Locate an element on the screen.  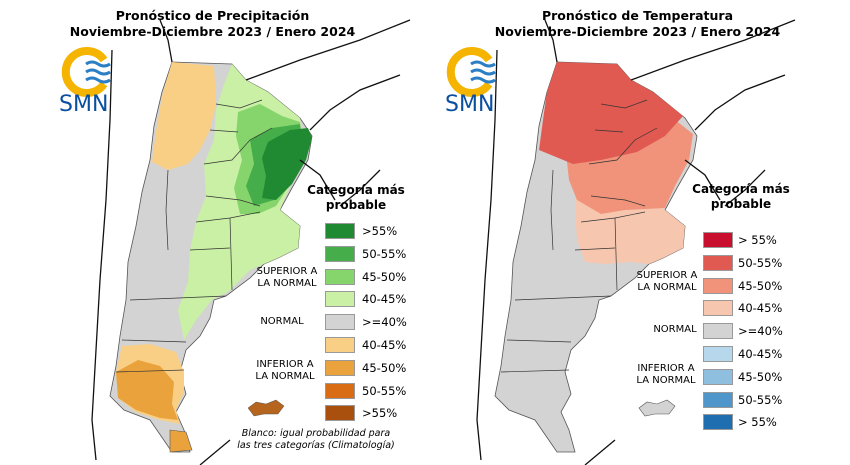
temperature-superior-line2: LA NORMAL is located at coordinates (667, 287).